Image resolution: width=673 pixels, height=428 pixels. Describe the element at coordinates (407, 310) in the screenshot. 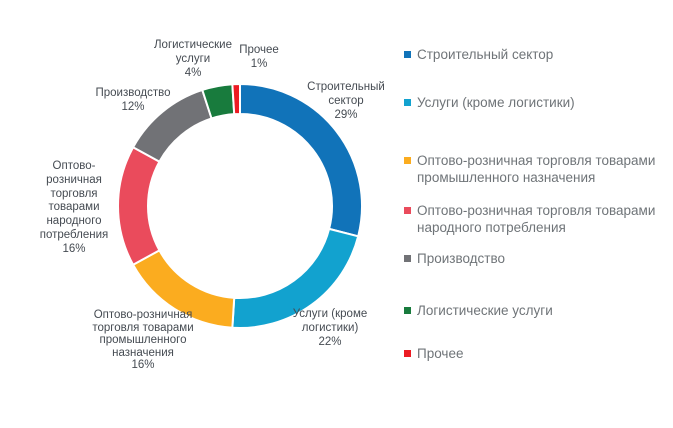

I see `legend-marker-logistics` at that location.